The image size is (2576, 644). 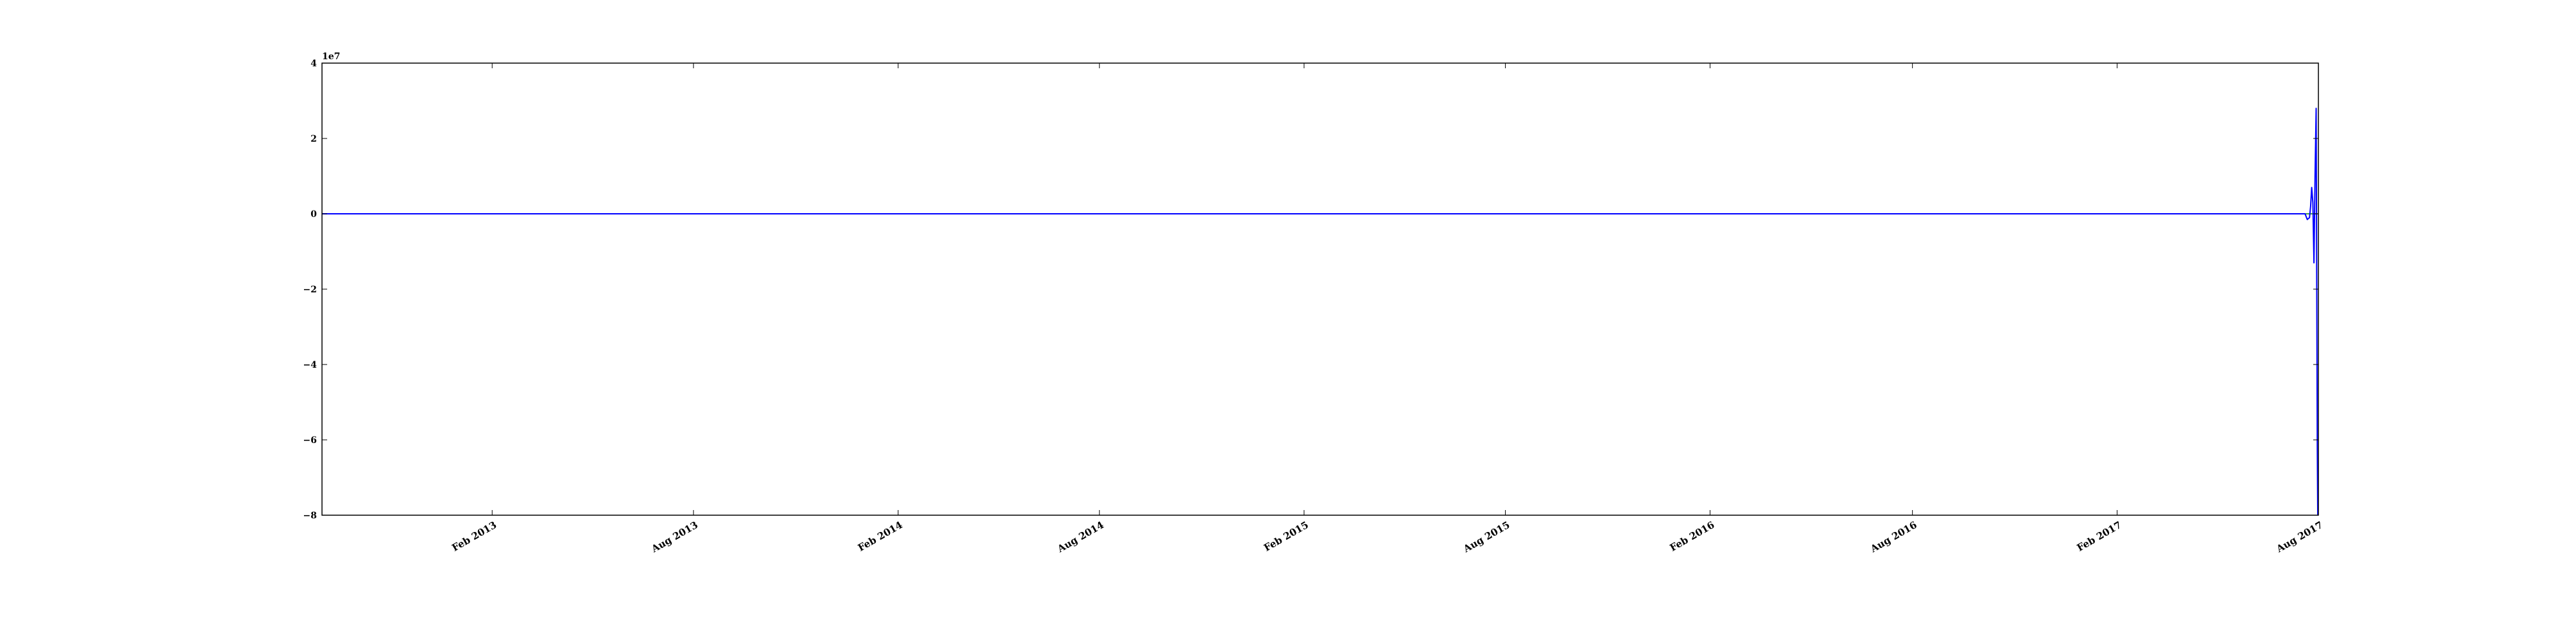 I want to click on y-tick-label: 0, so click(x=313, y=215).